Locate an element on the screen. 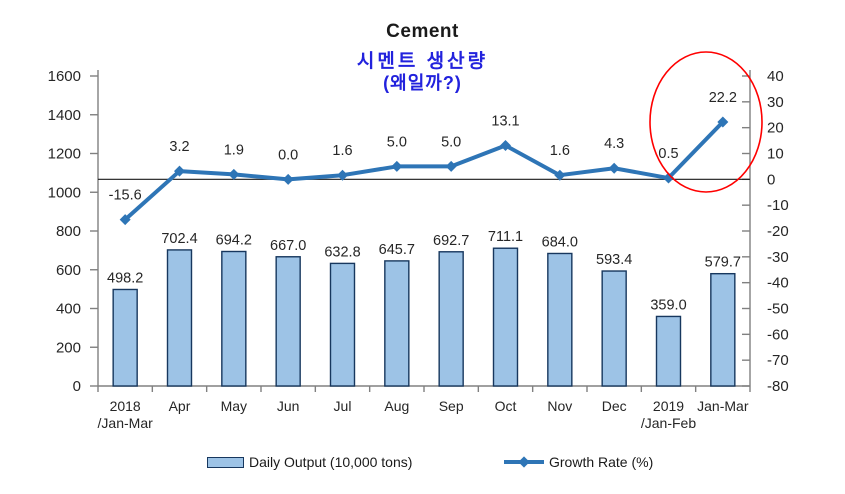 This screenshot has height=494, width=845. x-category-label: Jan-Mar is located at coordinates (723, 406).